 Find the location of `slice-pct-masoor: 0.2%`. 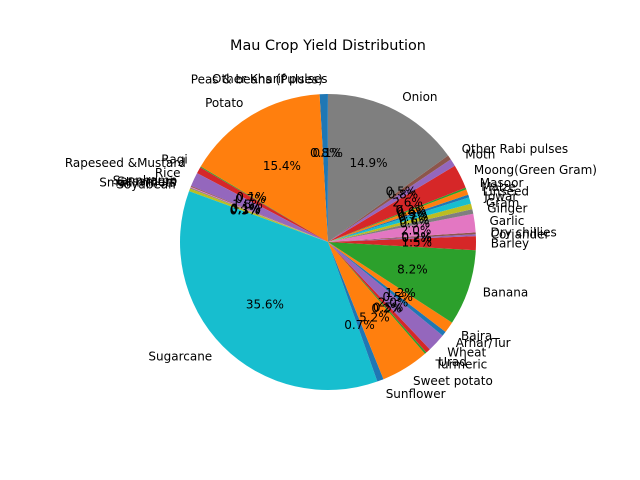

slice-pct-masoor: 0.2% is located at coordinates (411, 210).